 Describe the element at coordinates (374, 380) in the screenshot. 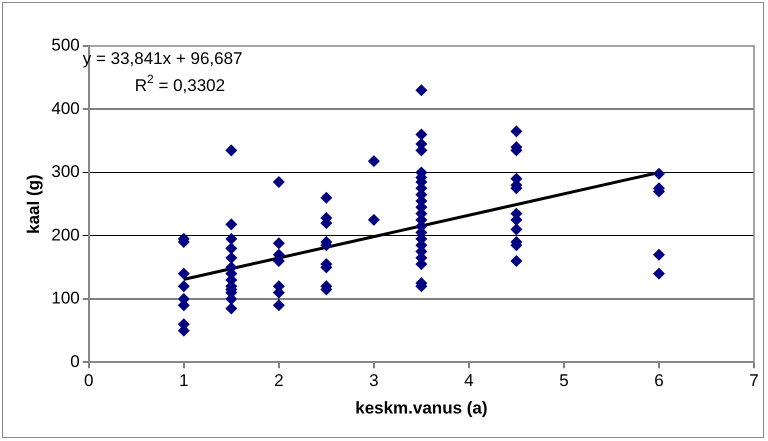

I see `x-tick-label: 3` at that location.